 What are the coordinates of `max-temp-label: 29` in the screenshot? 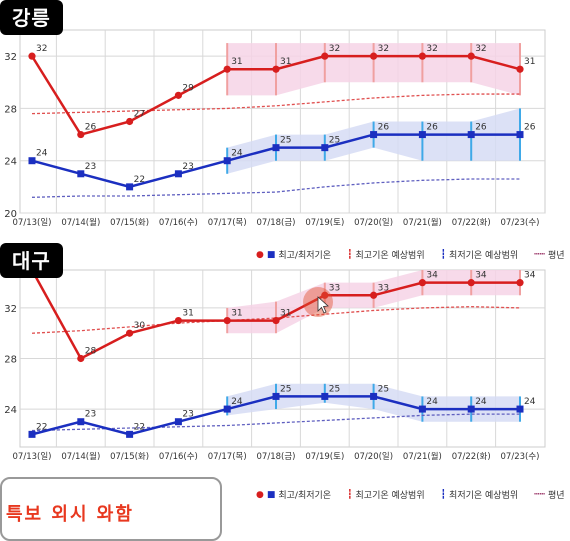 It's located at (188, 88).